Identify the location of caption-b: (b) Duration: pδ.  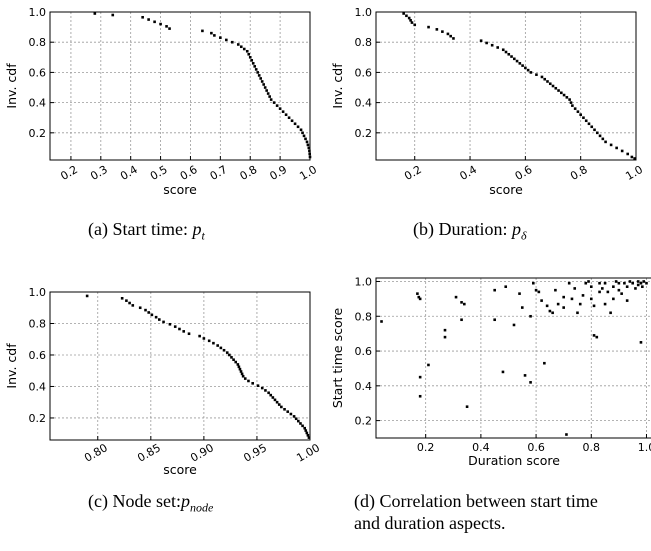
(470, 232).